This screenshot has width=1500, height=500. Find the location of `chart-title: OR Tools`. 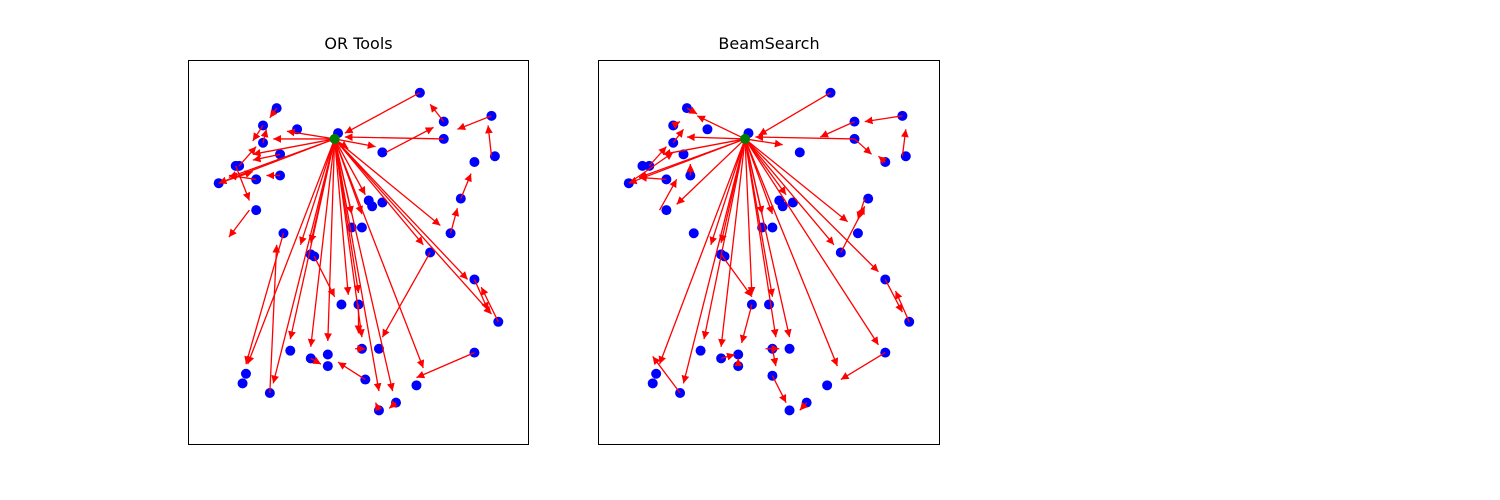

chart-title: OR Tools is located at coordinates (358, 43).